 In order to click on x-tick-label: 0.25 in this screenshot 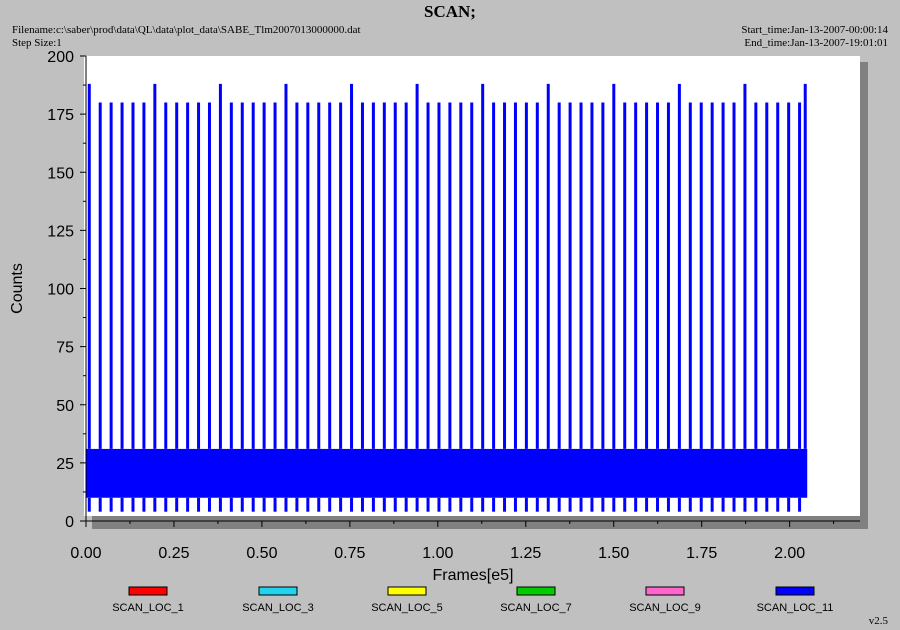, I will do `click(173, 553)`.